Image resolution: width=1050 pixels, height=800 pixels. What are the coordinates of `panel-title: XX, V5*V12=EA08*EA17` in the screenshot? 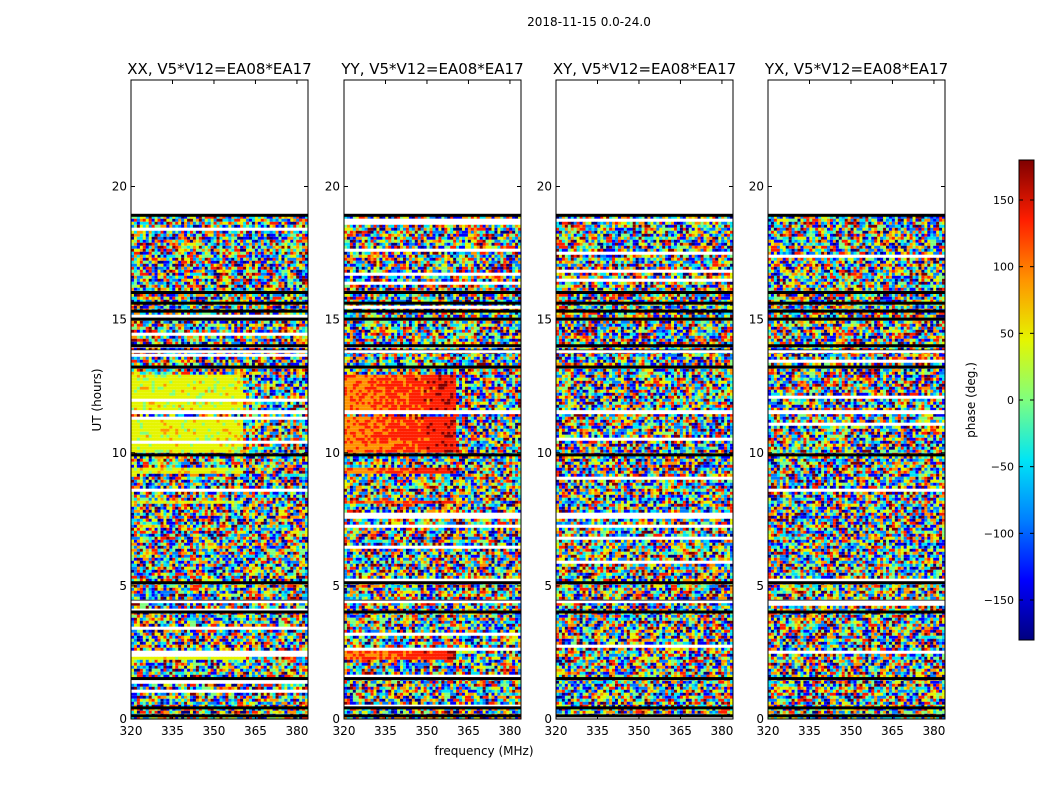 It's located at (219, 69).